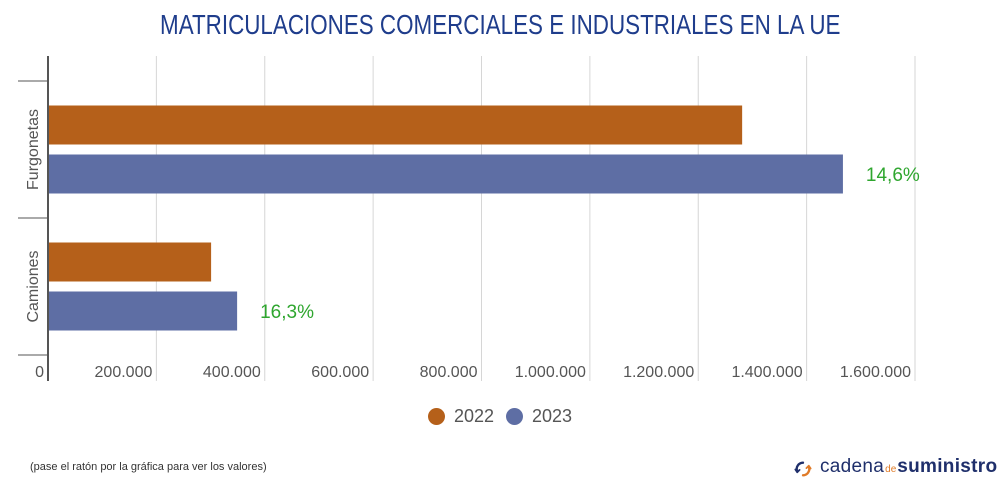  What do you see at coordinates (446, 174) in the screenshot?
I see `bar-furgonetas-2023` at bounding box center [446, 174].